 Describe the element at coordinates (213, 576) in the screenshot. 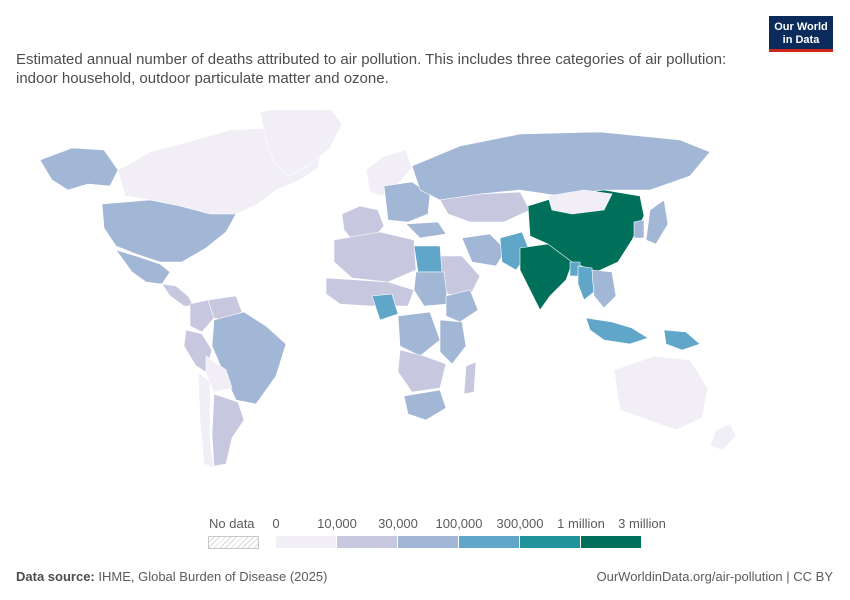

I see `data-source-text: IHME, Global Burden of Disease (2025)` at that location.